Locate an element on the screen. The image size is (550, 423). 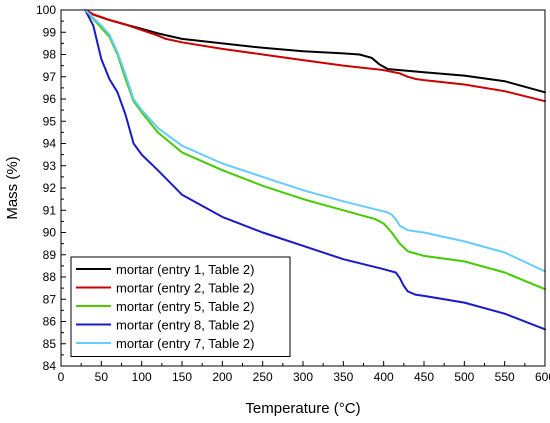
legend-label: mortar (entry 5, Table 2) is located at coordinates (185, 306).